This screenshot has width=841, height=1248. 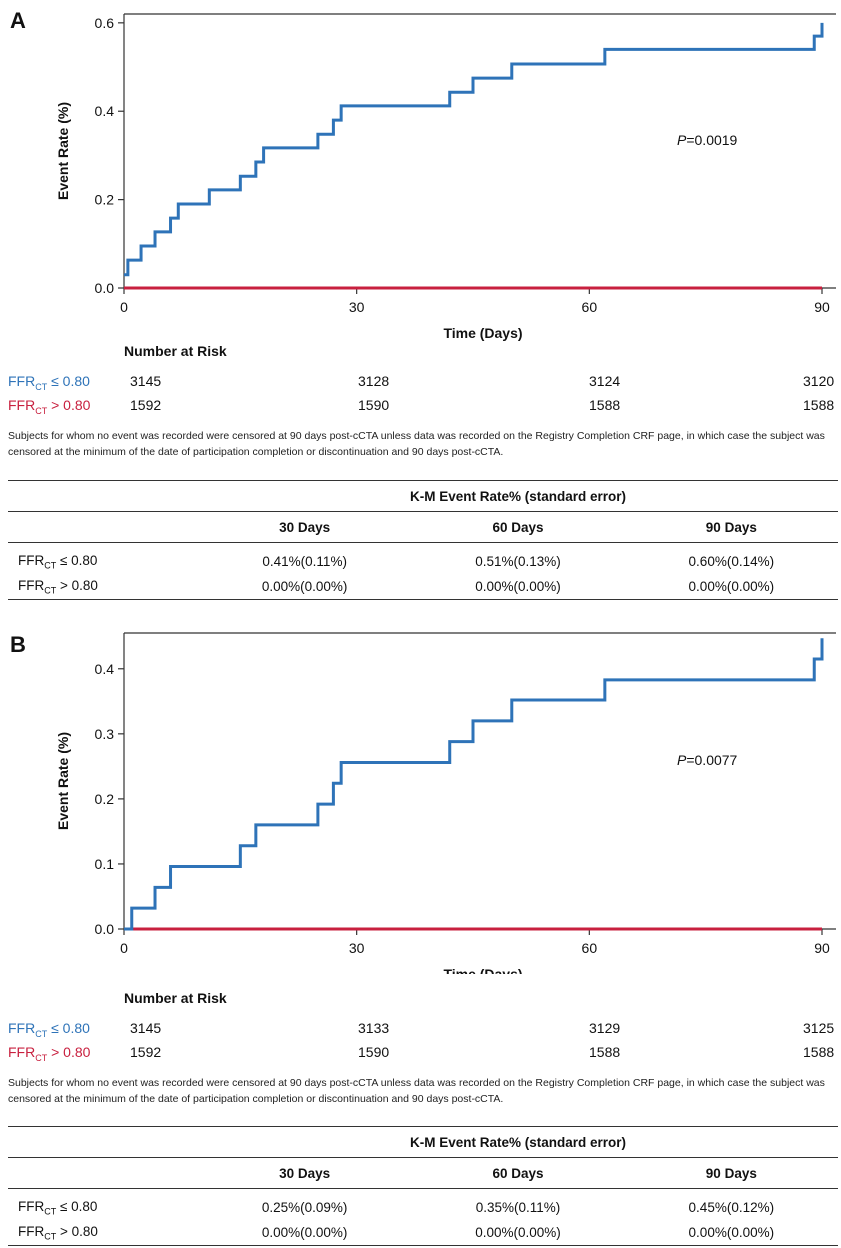 What do you see at coordinates (304, 561) in the screenshot?
I see `table-cell: 0.41%(0.11%)` at bounding box center [304, 561].